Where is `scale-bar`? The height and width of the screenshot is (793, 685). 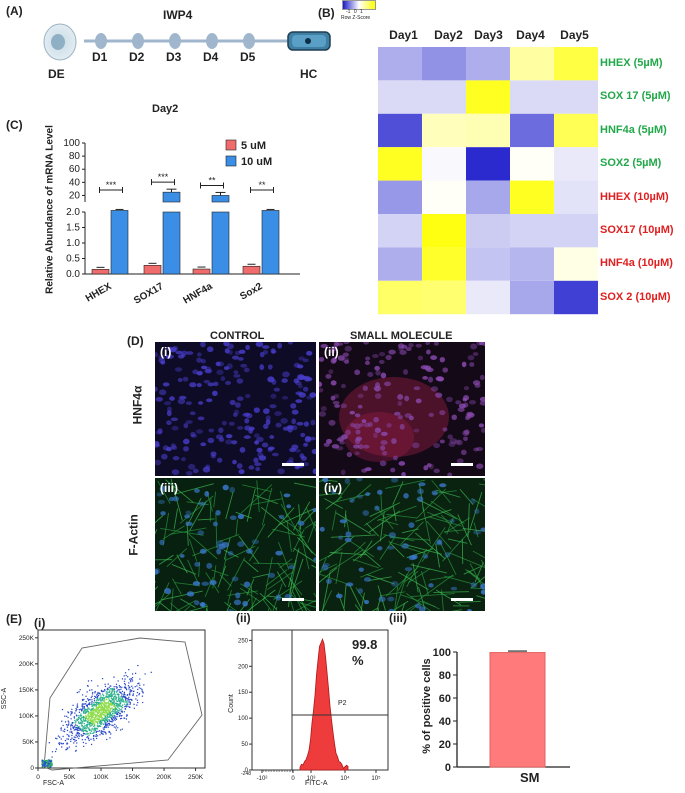 scale-bar is located at coordinates (293, 464).